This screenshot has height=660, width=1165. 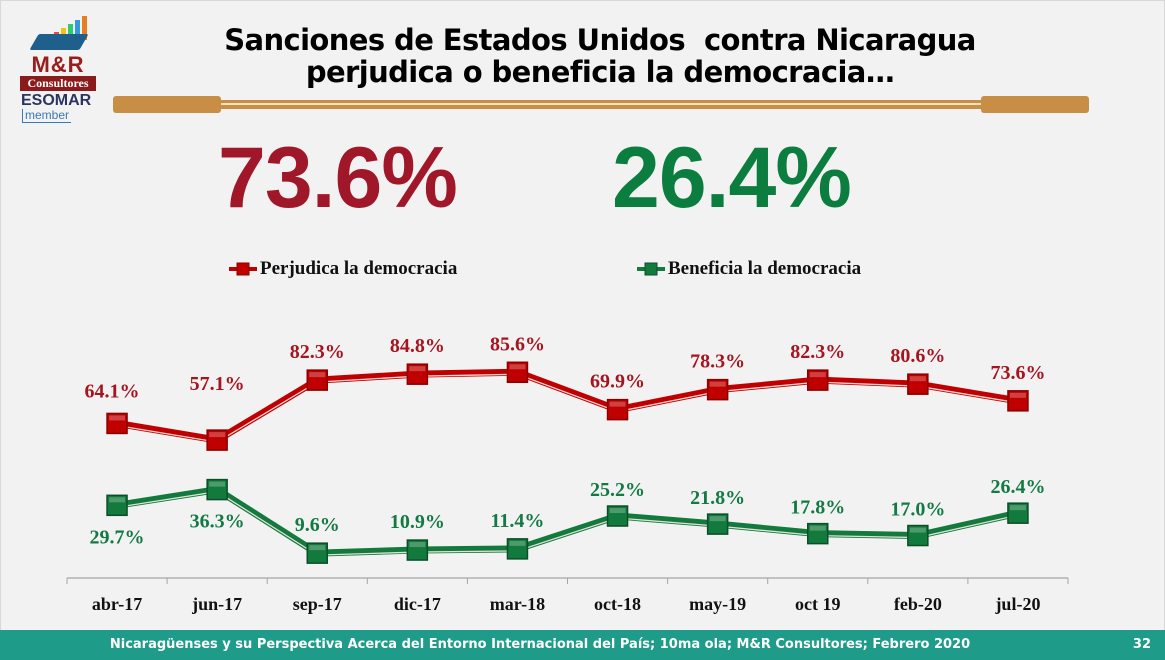 I want to click on x-tick-label: oct 19, so click(x=817, y=604).